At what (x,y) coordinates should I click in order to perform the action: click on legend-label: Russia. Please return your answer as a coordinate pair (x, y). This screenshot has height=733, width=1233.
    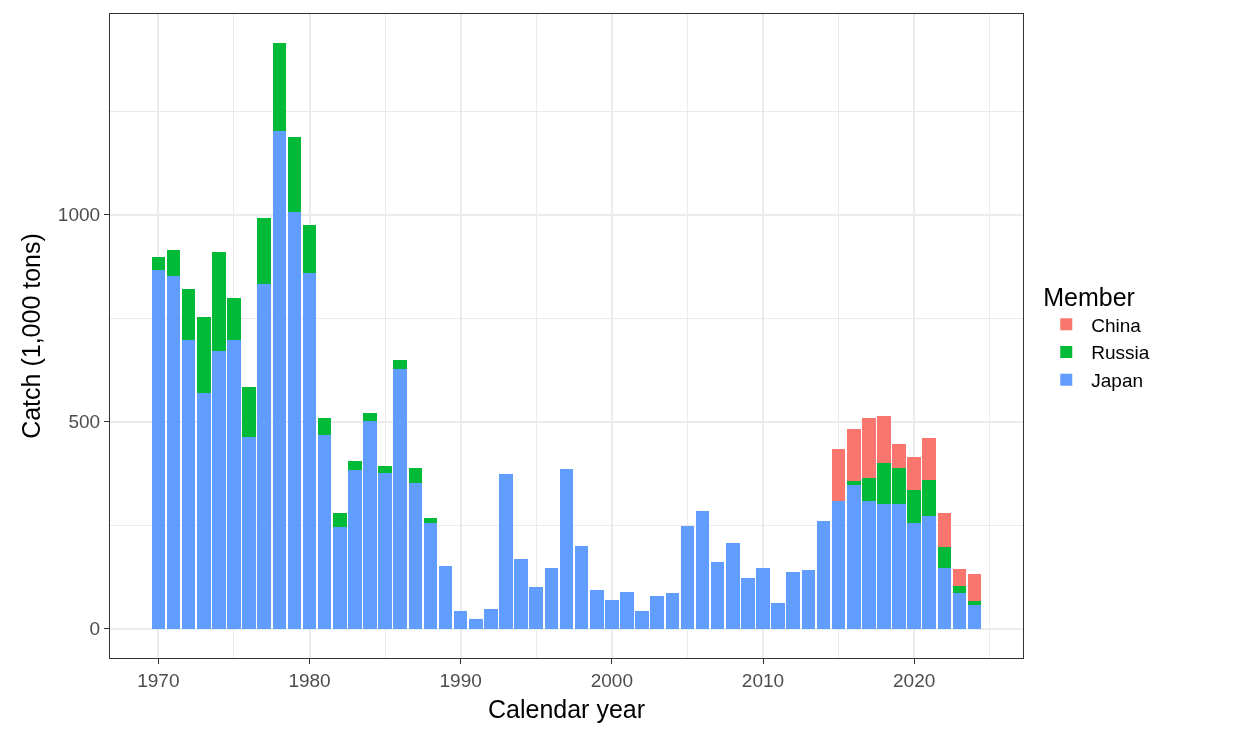
    Looking at the image, I should click on (1120, 353).